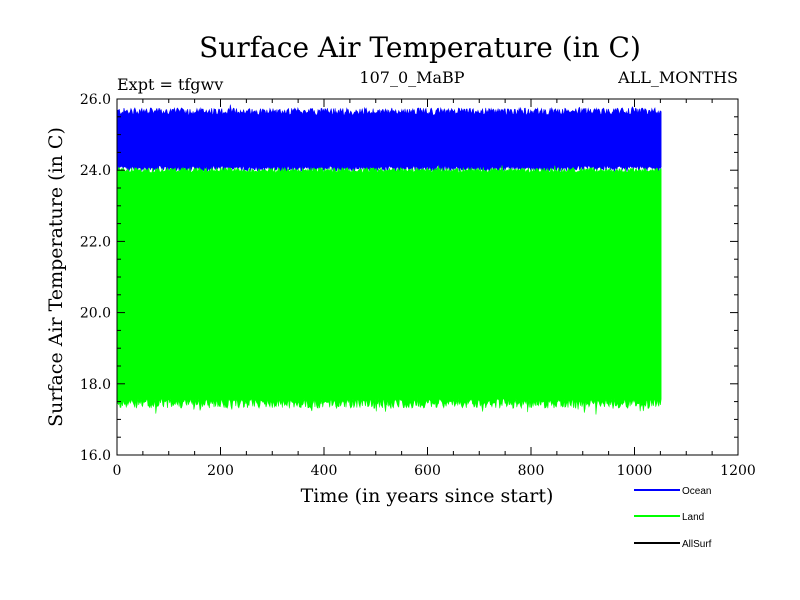  What do you see at coordinates (420, 47) in the screenshot?
I see `chart-title: Surface Air Temperature (in C)` at bounding box center [420, 47].